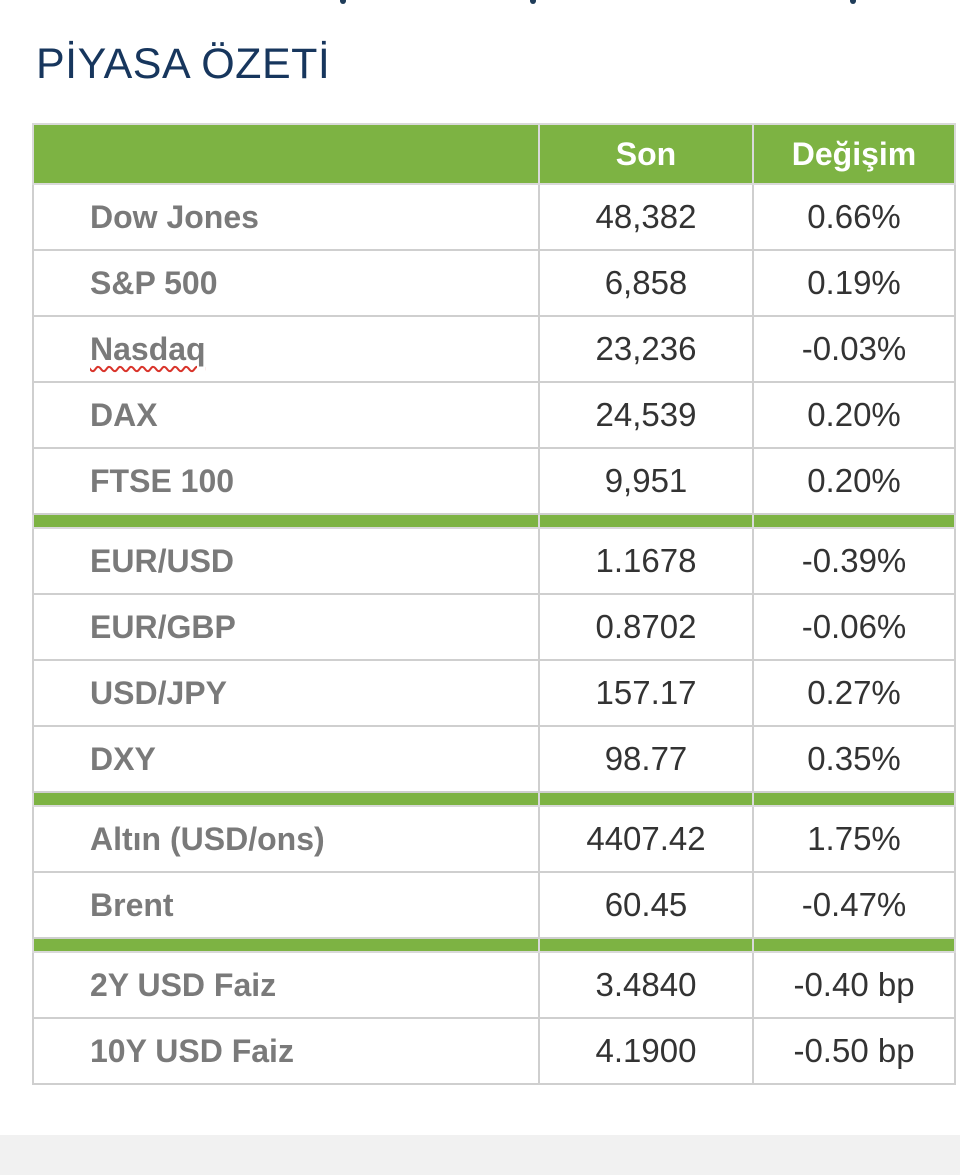 This screenshot has height=1175, width=960. I want to click on table-row: EUR/GBP 0.8702 -0.06%, so click(494, 627).